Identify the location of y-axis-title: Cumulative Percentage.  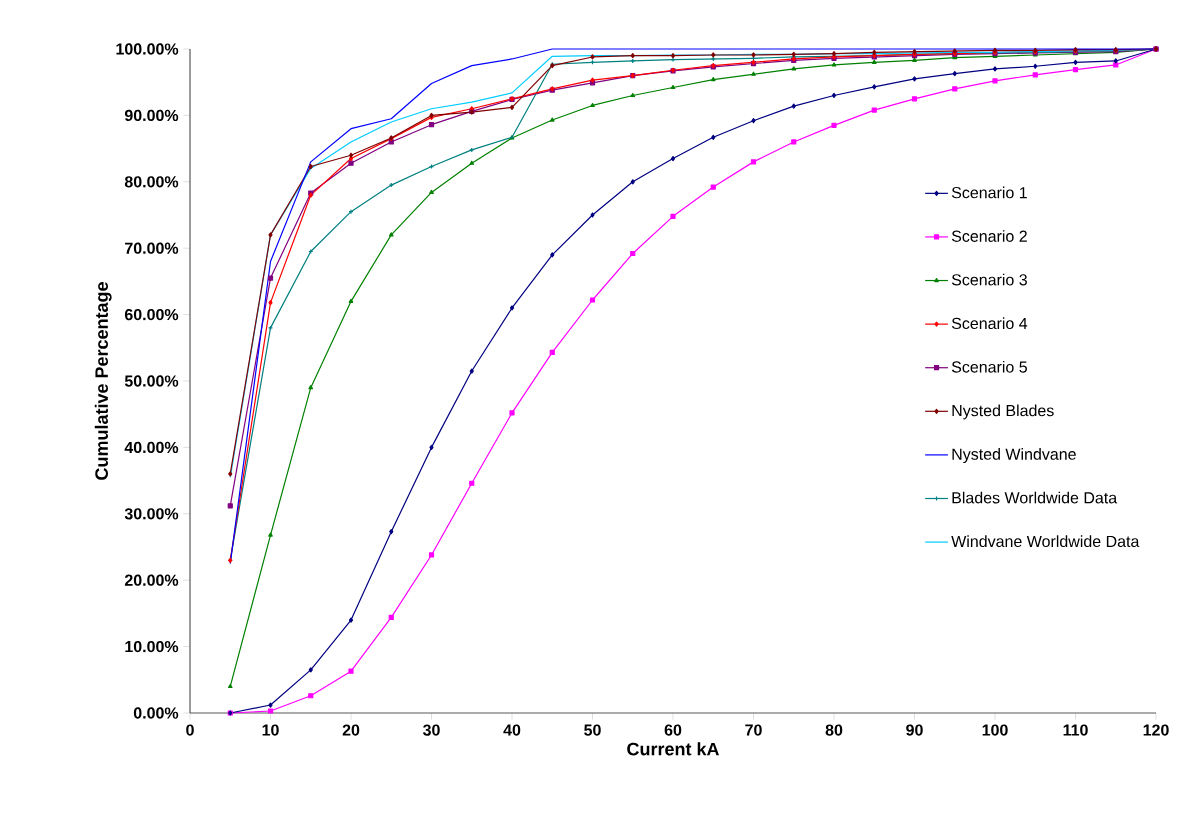
(103, 381).